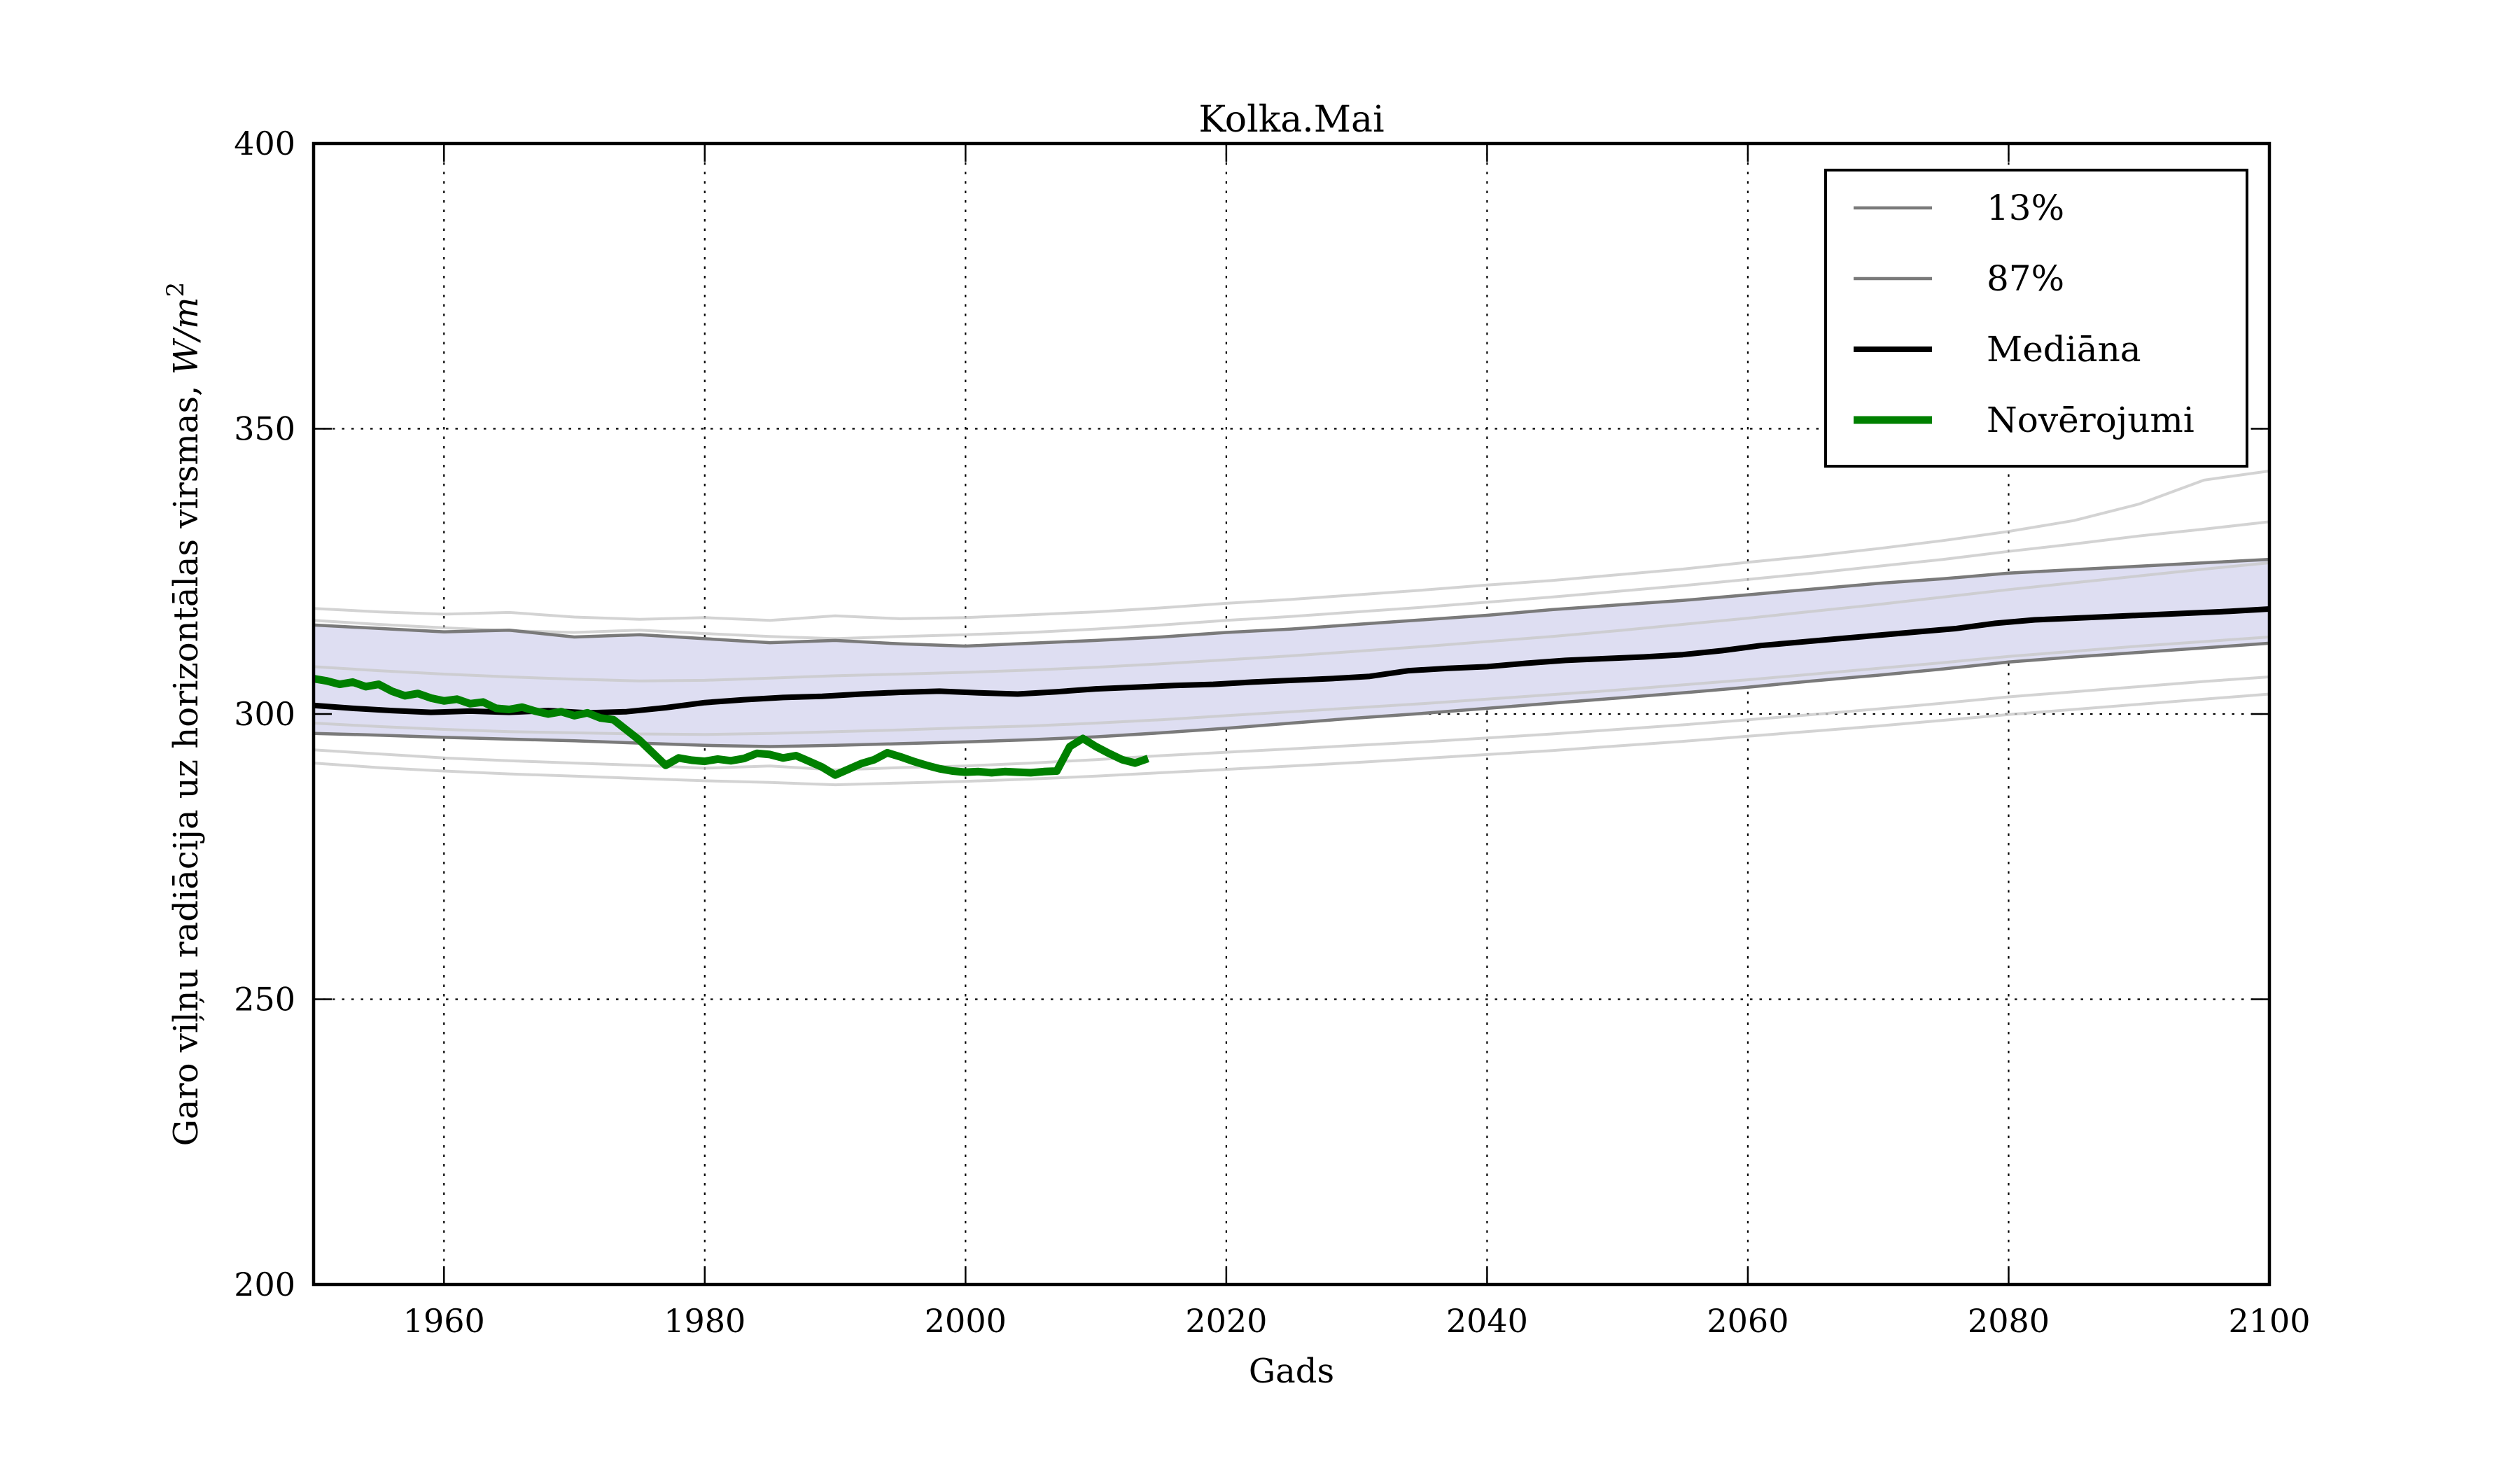 The height and width of the screenshot is (1470, 2520). I want to click on x-axis-label: Gads, so click(1291, 1371).